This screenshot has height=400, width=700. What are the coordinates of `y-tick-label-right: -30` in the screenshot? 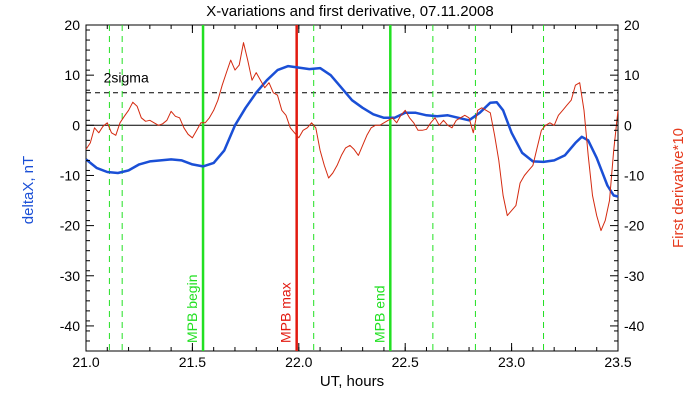 It's located at (634, 276).